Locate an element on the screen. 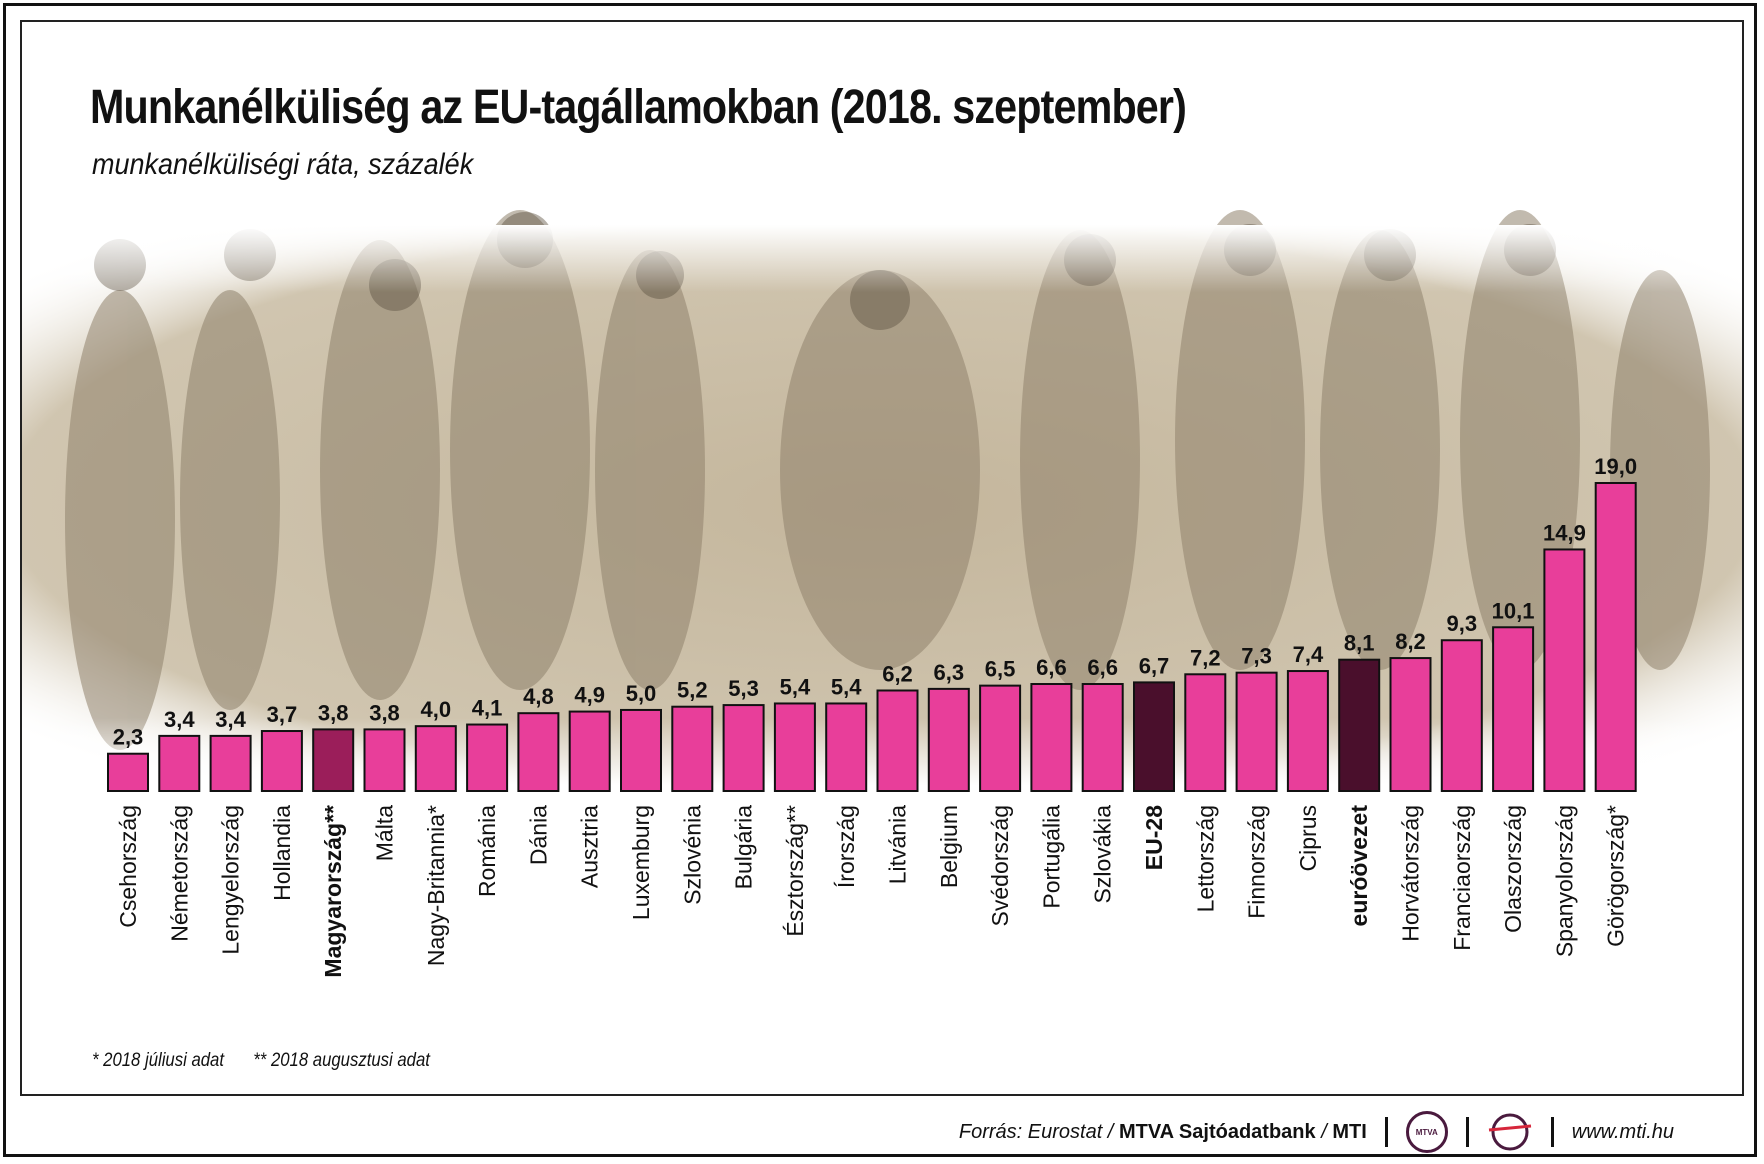  category-label-olaszorszag: Olaszország is located at coordinates (1513, 869).